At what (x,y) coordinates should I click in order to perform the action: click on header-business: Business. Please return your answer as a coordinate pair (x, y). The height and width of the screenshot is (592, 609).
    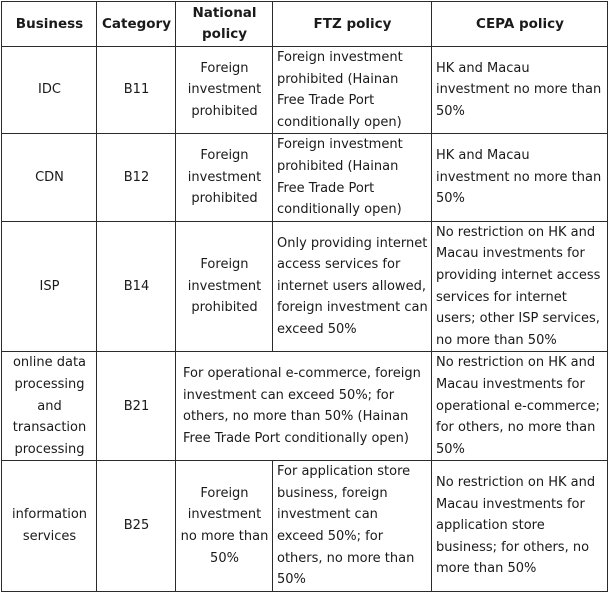
    Looking at the image, I should click on (49, 24).